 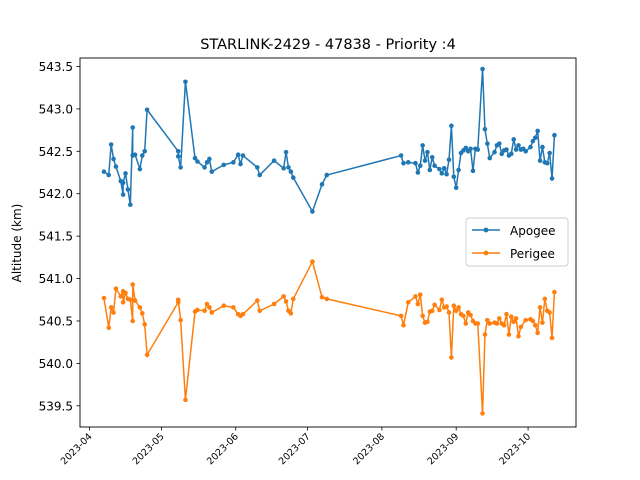 What do you see at coordinates (533, 231) in the screenshot?
I see `legend-apogee-label: Apogee` at bounding box center [533, 231].